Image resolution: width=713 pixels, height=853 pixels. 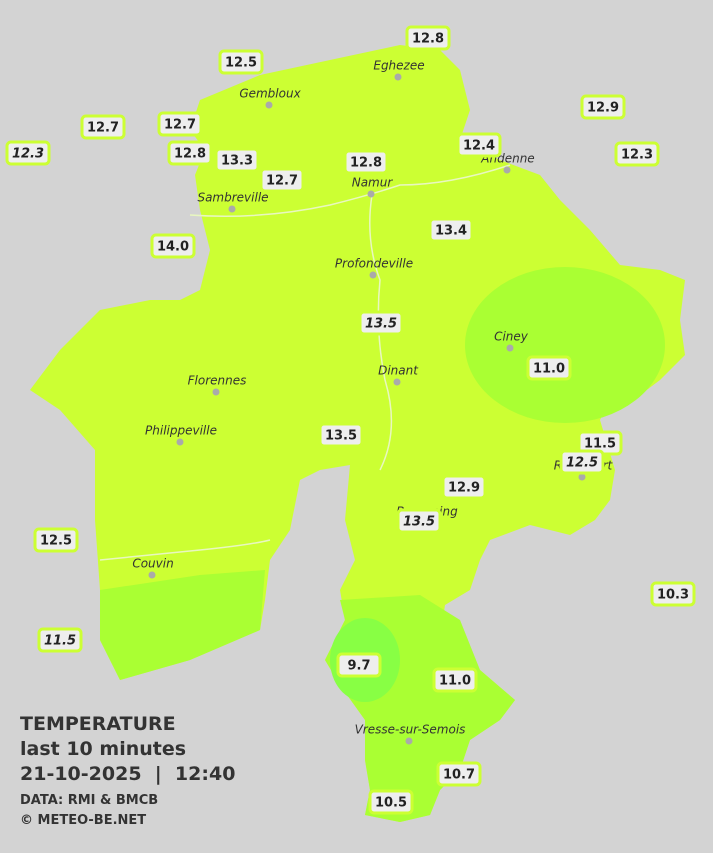 What do you see at coordinates (152, 564) in the screenshot?
I see `town-label: Couvin` at bounding box center [152, 564].